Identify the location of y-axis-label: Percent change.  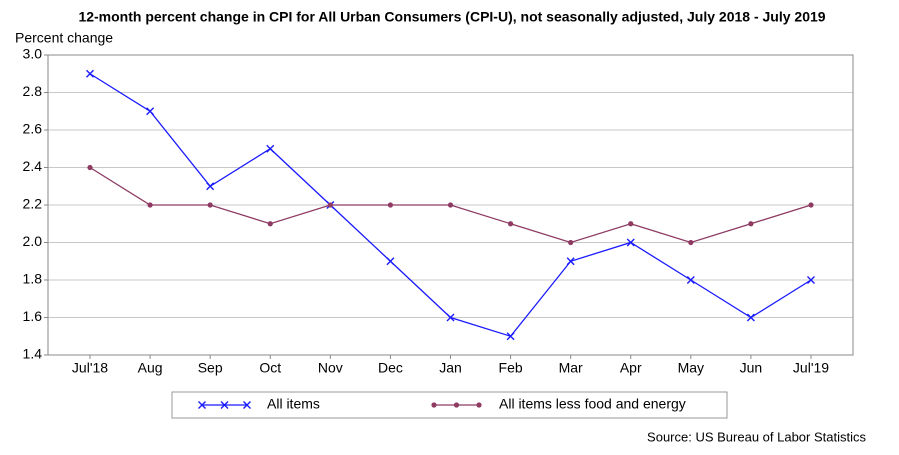
(64, 38).